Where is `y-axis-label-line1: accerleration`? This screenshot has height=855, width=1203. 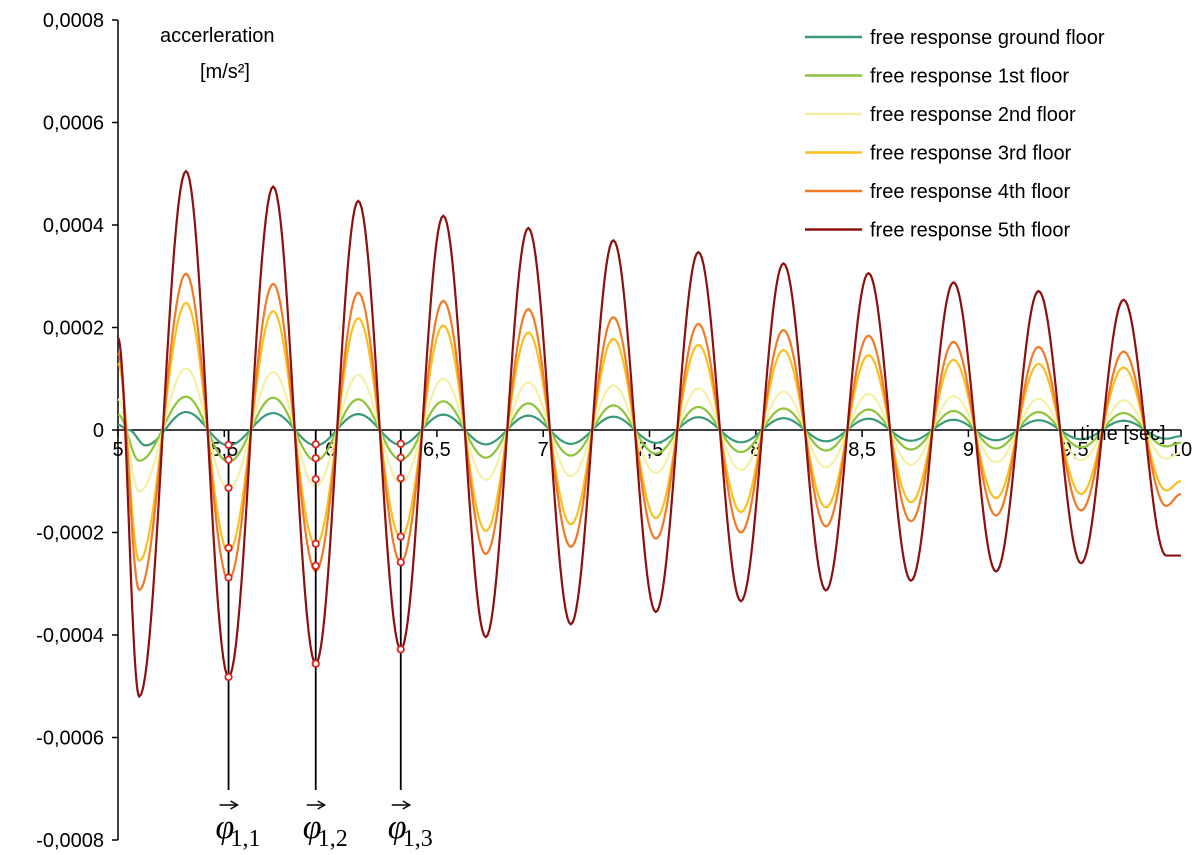
y-axis-label-line1: accerleration is located at coordinates (217, 36).